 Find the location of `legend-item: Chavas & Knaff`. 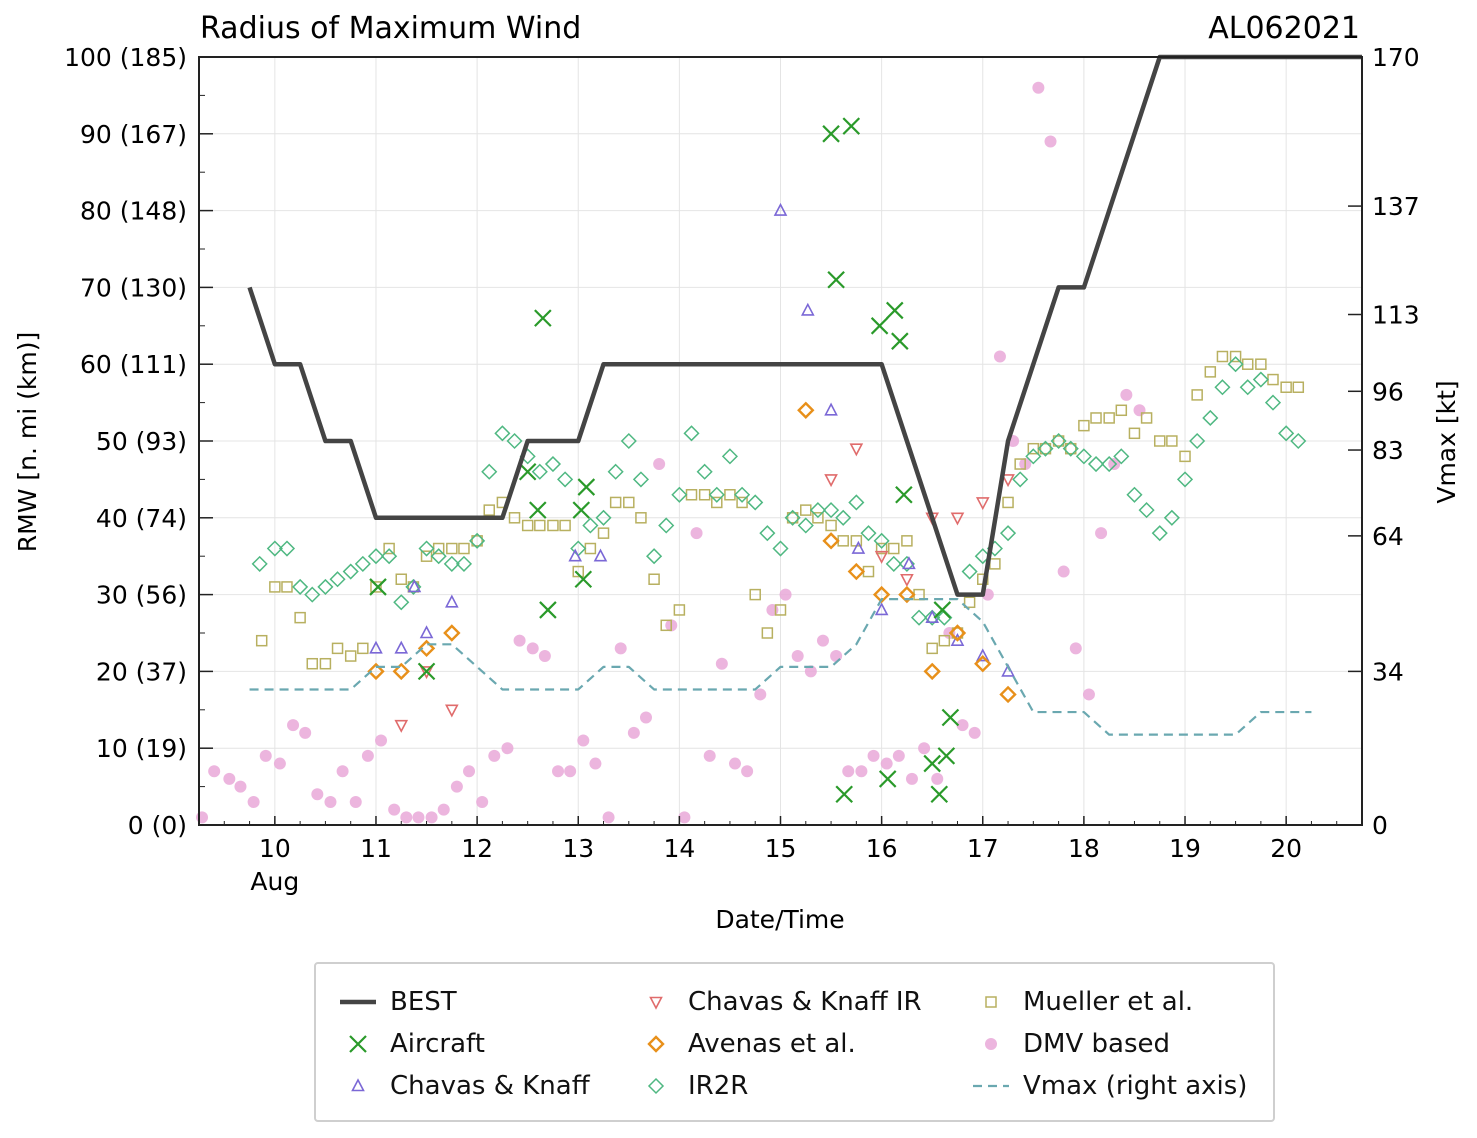

legend-item: Chavas & Knaff is located at coordinates (464, 1086).